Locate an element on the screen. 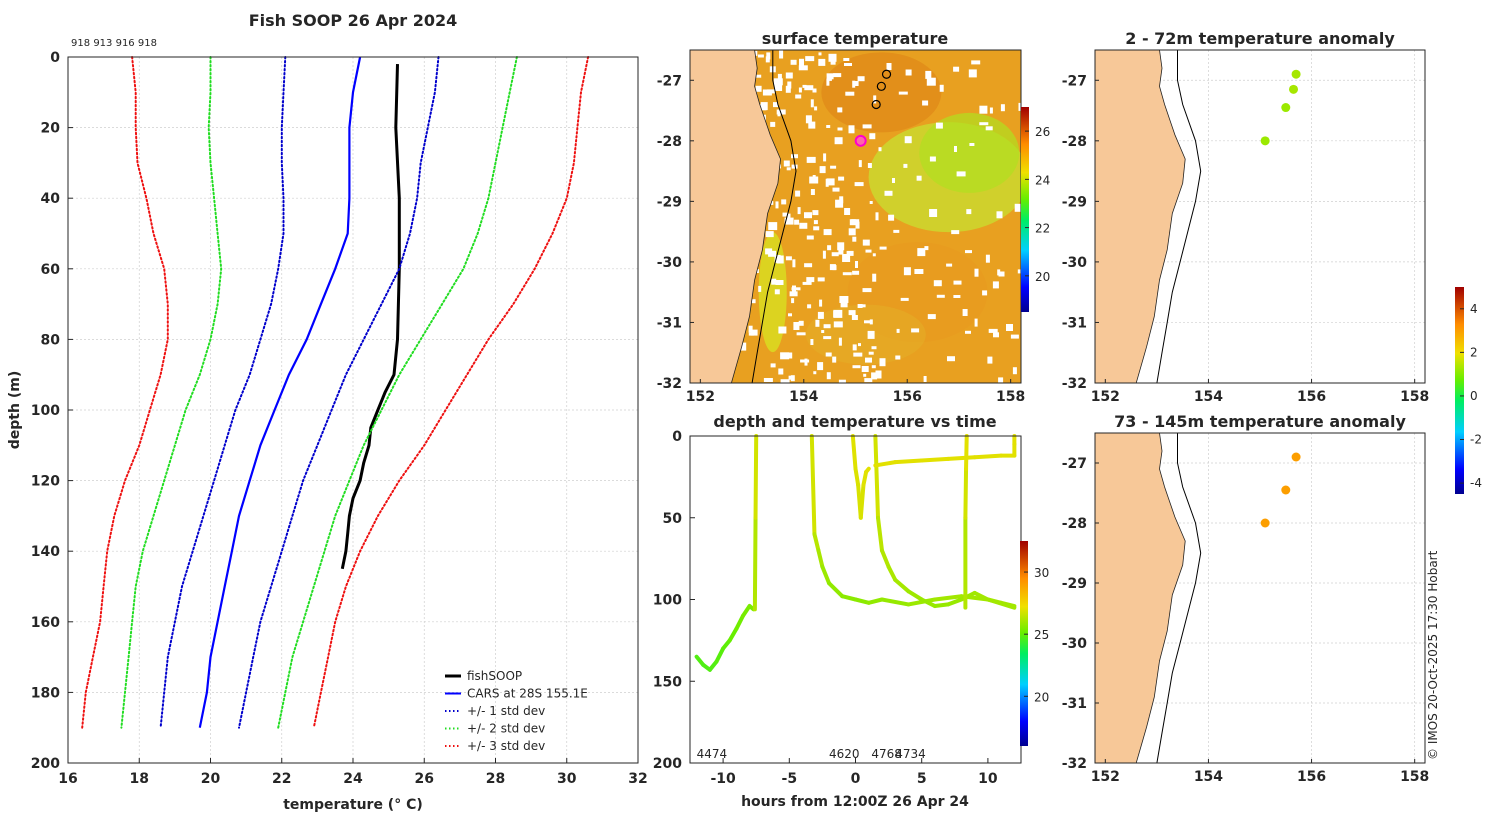 The height and width of the screenshot is (820, 1500). anomaly-point is located at coordinates (1265, 141).